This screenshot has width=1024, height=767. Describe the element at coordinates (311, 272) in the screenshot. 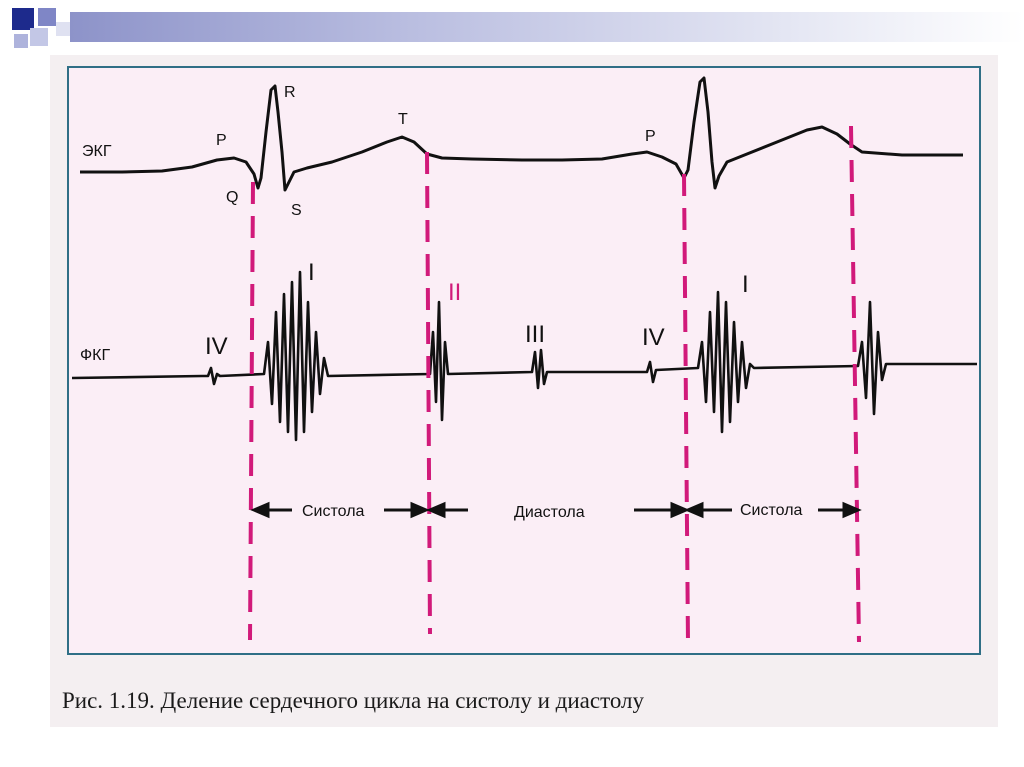

I see `heart-sound-i-1: I` at that location.